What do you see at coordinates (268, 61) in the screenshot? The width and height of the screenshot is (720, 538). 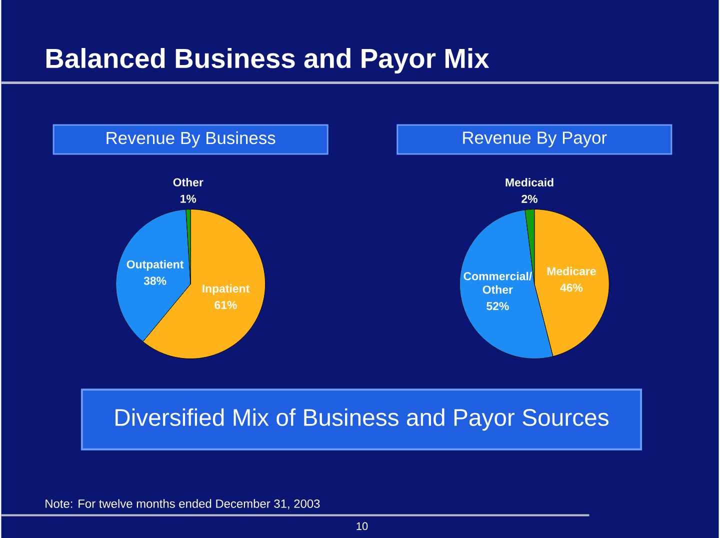 I see `text: Balanced Business and Payor Mix` at bounding box center [268, 61].